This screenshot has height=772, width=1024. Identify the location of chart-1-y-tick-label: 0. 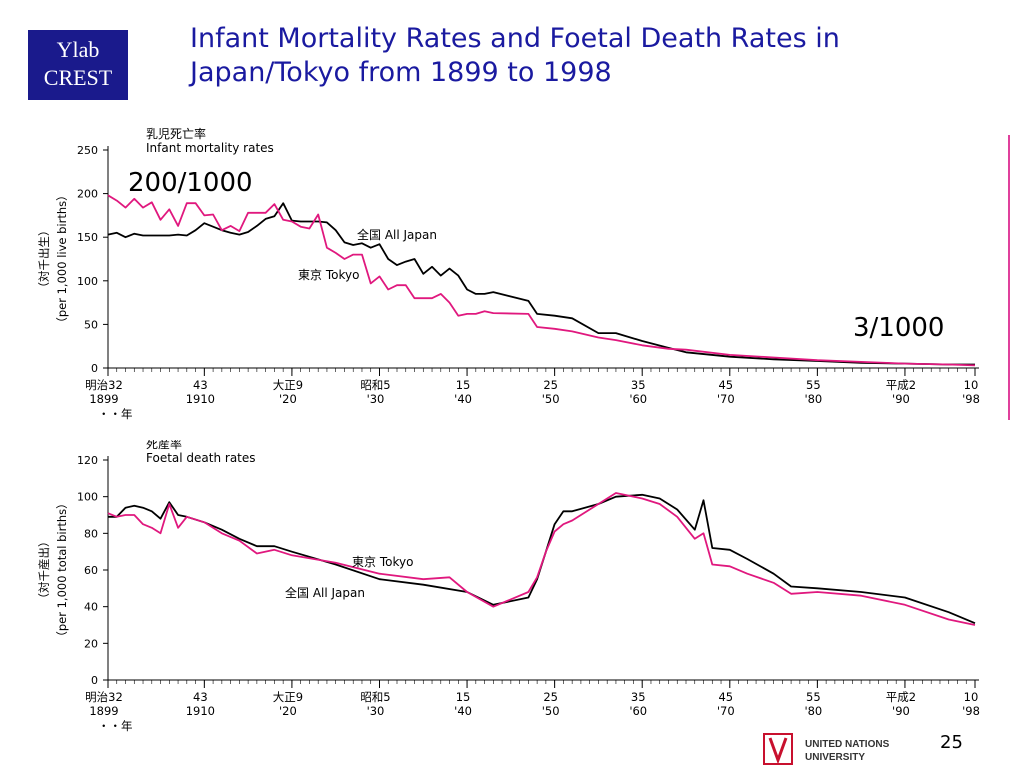
(94, 368).